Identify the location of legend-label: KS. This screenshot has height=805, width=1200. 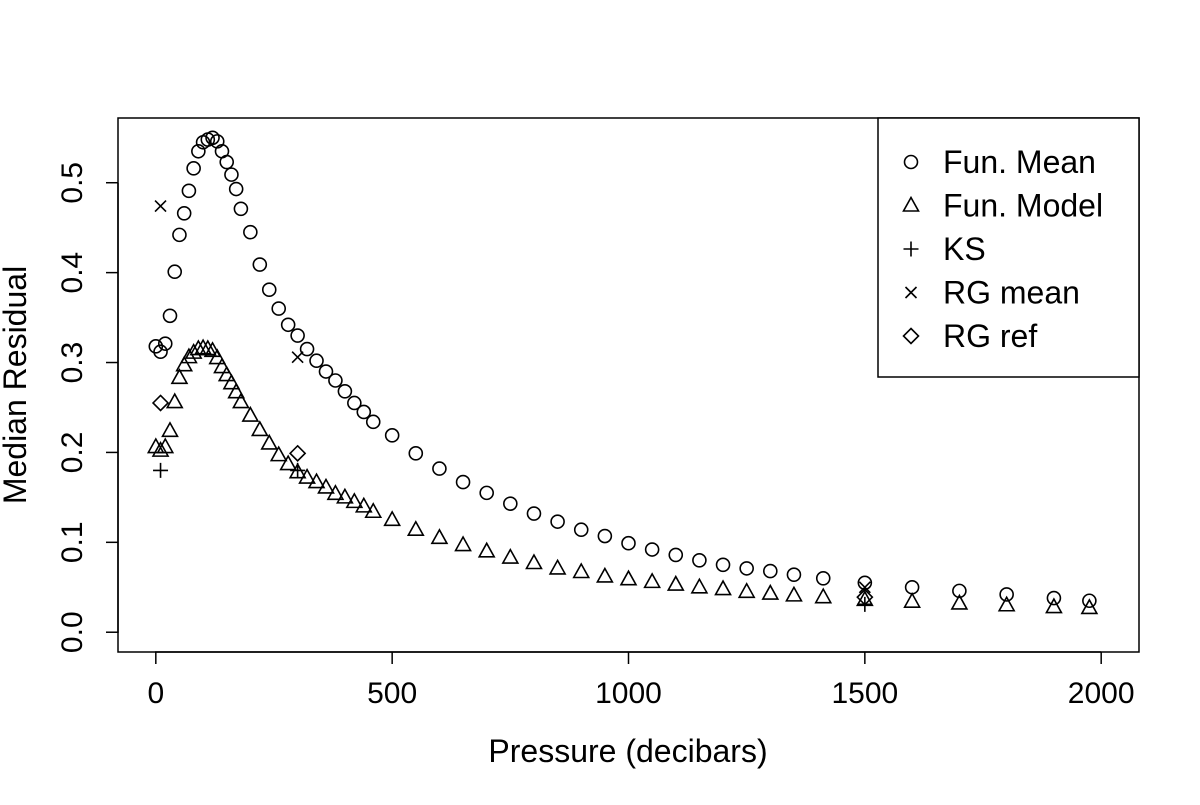
(964, 249).